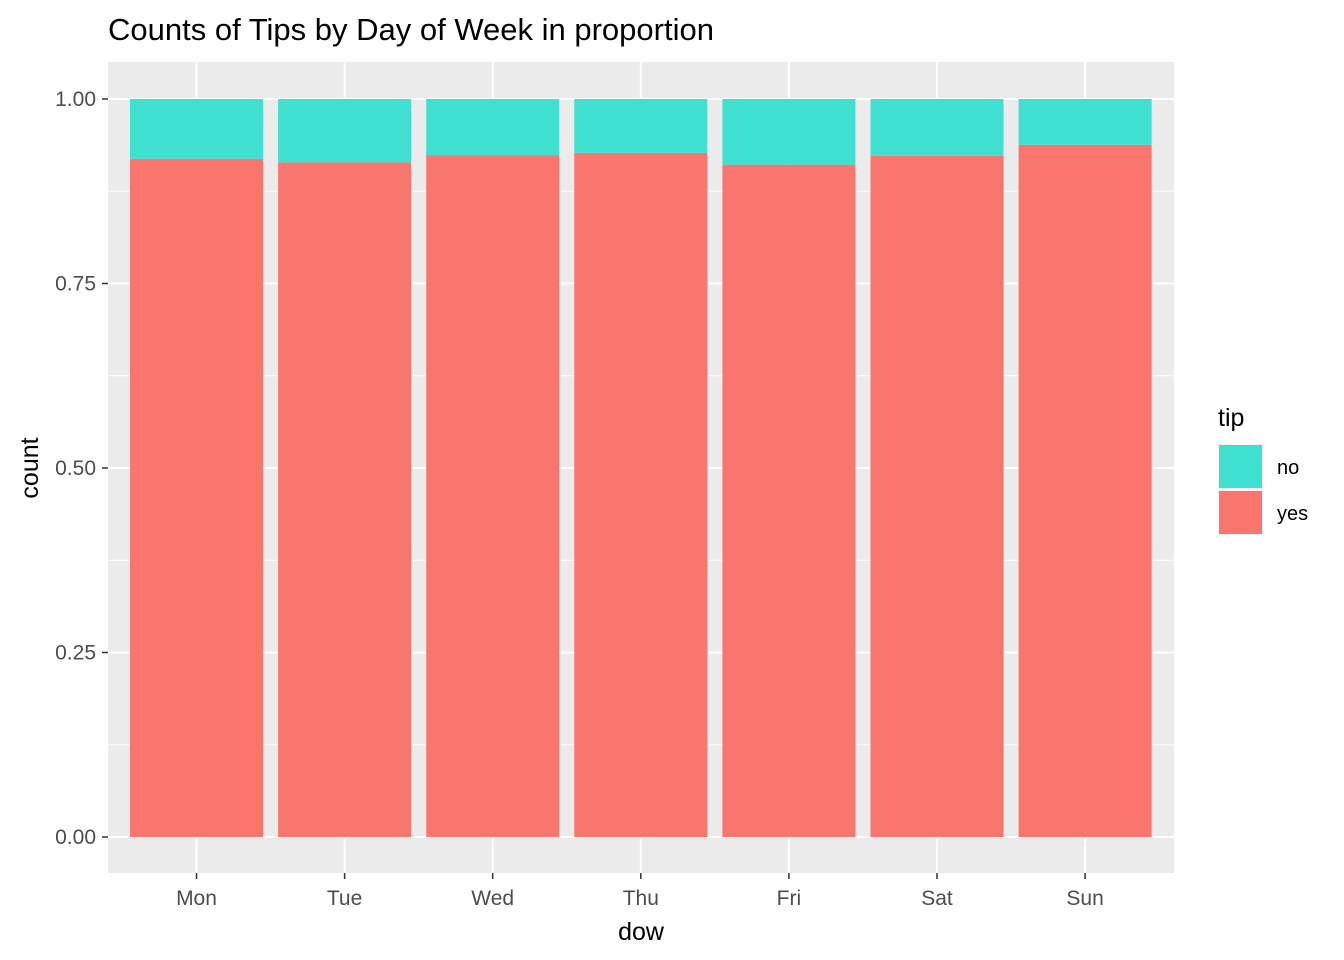 This screenshot has height=960, width=1344. What do you see at coordinates (1231, 418) in the screenshot?
I see `legend-title: tip` at bounding box center [1231, 418].